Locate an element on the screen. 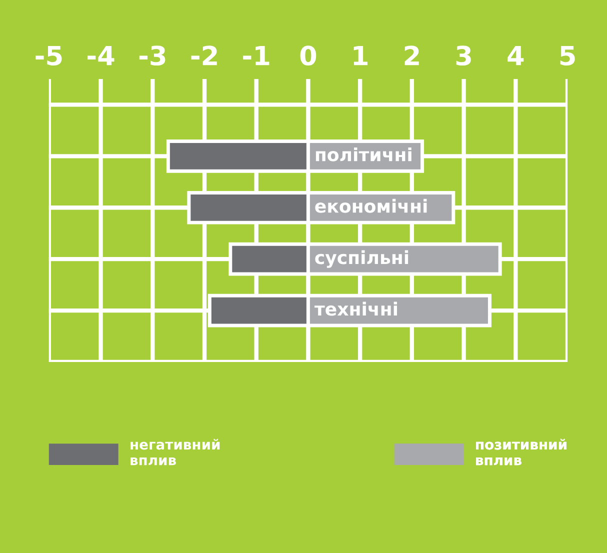 The width and height of the screenshot is (607, 553). x-tick-label: 0 is located at coordinates (308, 56).